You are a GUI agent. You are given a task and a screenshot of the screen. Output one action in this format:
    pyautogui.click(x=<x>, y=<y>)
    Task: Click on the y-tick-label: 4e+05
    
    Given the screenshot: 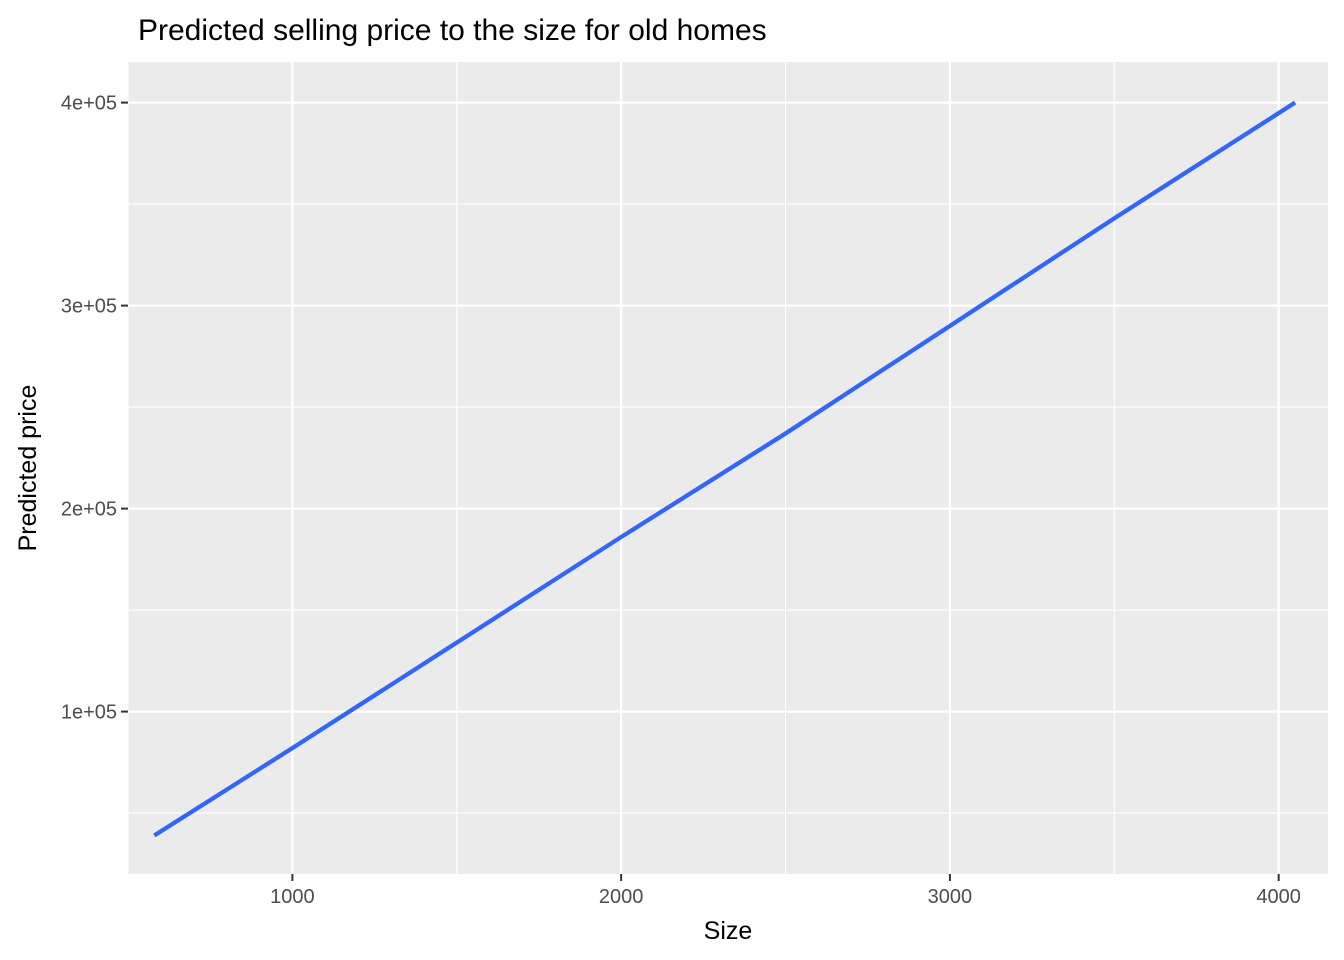 What is the action you would take?
    pyautogui.click(x=89, y=104)
    